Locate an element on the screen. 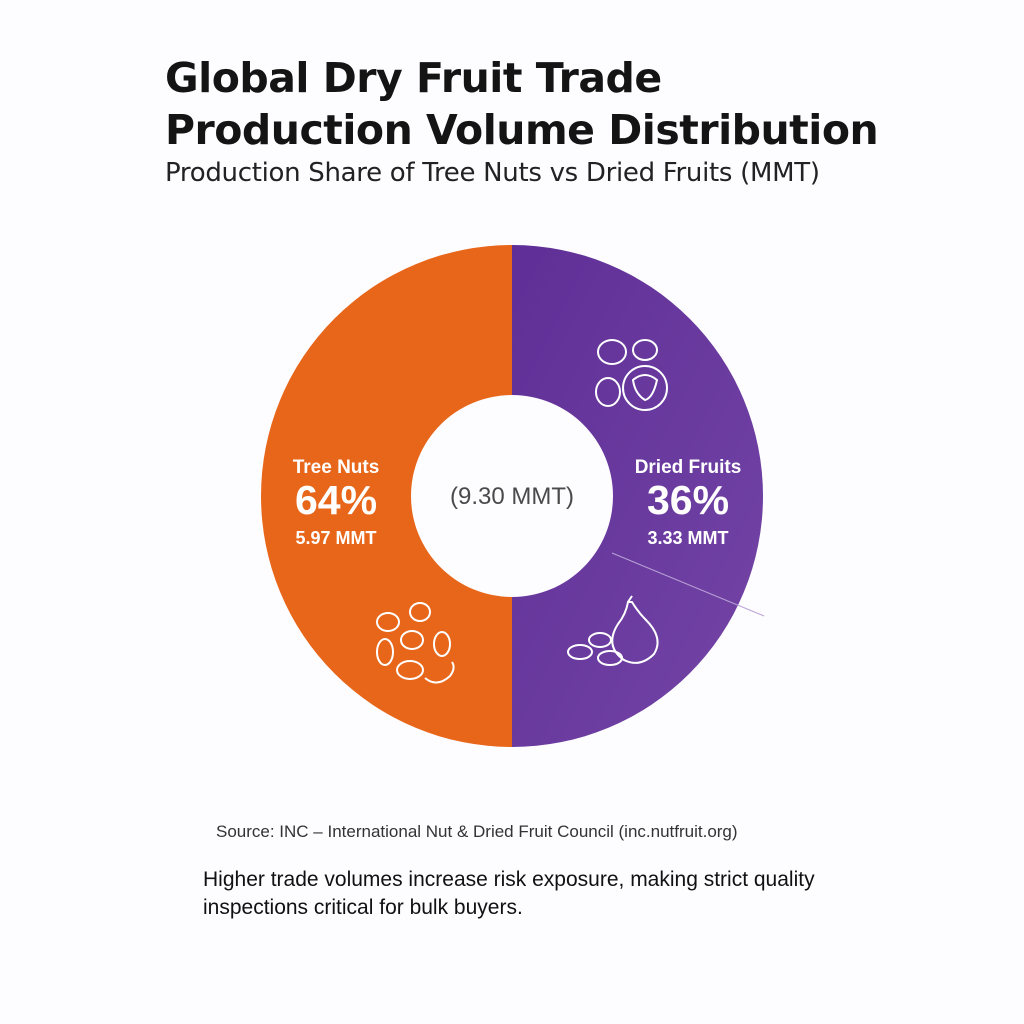 The image size is (1024, 1024). slice-divider is located at coordinates (688, 584).